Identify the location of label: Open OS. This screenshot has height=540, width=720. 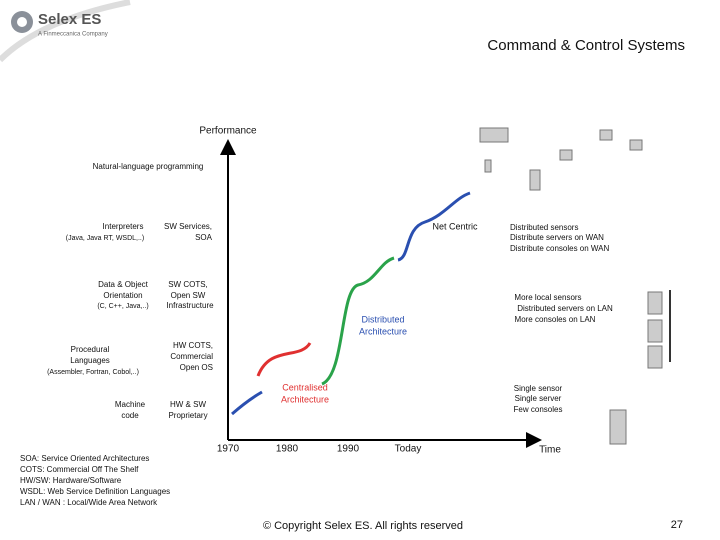
(196, 367).